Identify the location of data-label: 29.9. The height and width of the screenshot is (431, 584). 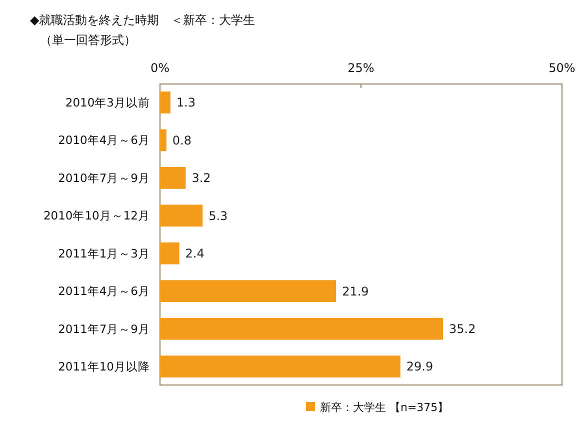
(420, 367).